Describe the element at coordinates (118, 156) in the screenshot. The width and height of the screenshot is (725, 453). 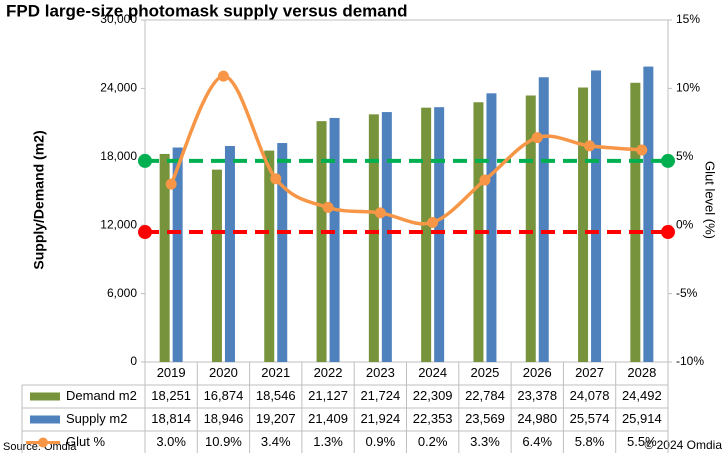
I see `y-tick-label: 18,000` at that location.